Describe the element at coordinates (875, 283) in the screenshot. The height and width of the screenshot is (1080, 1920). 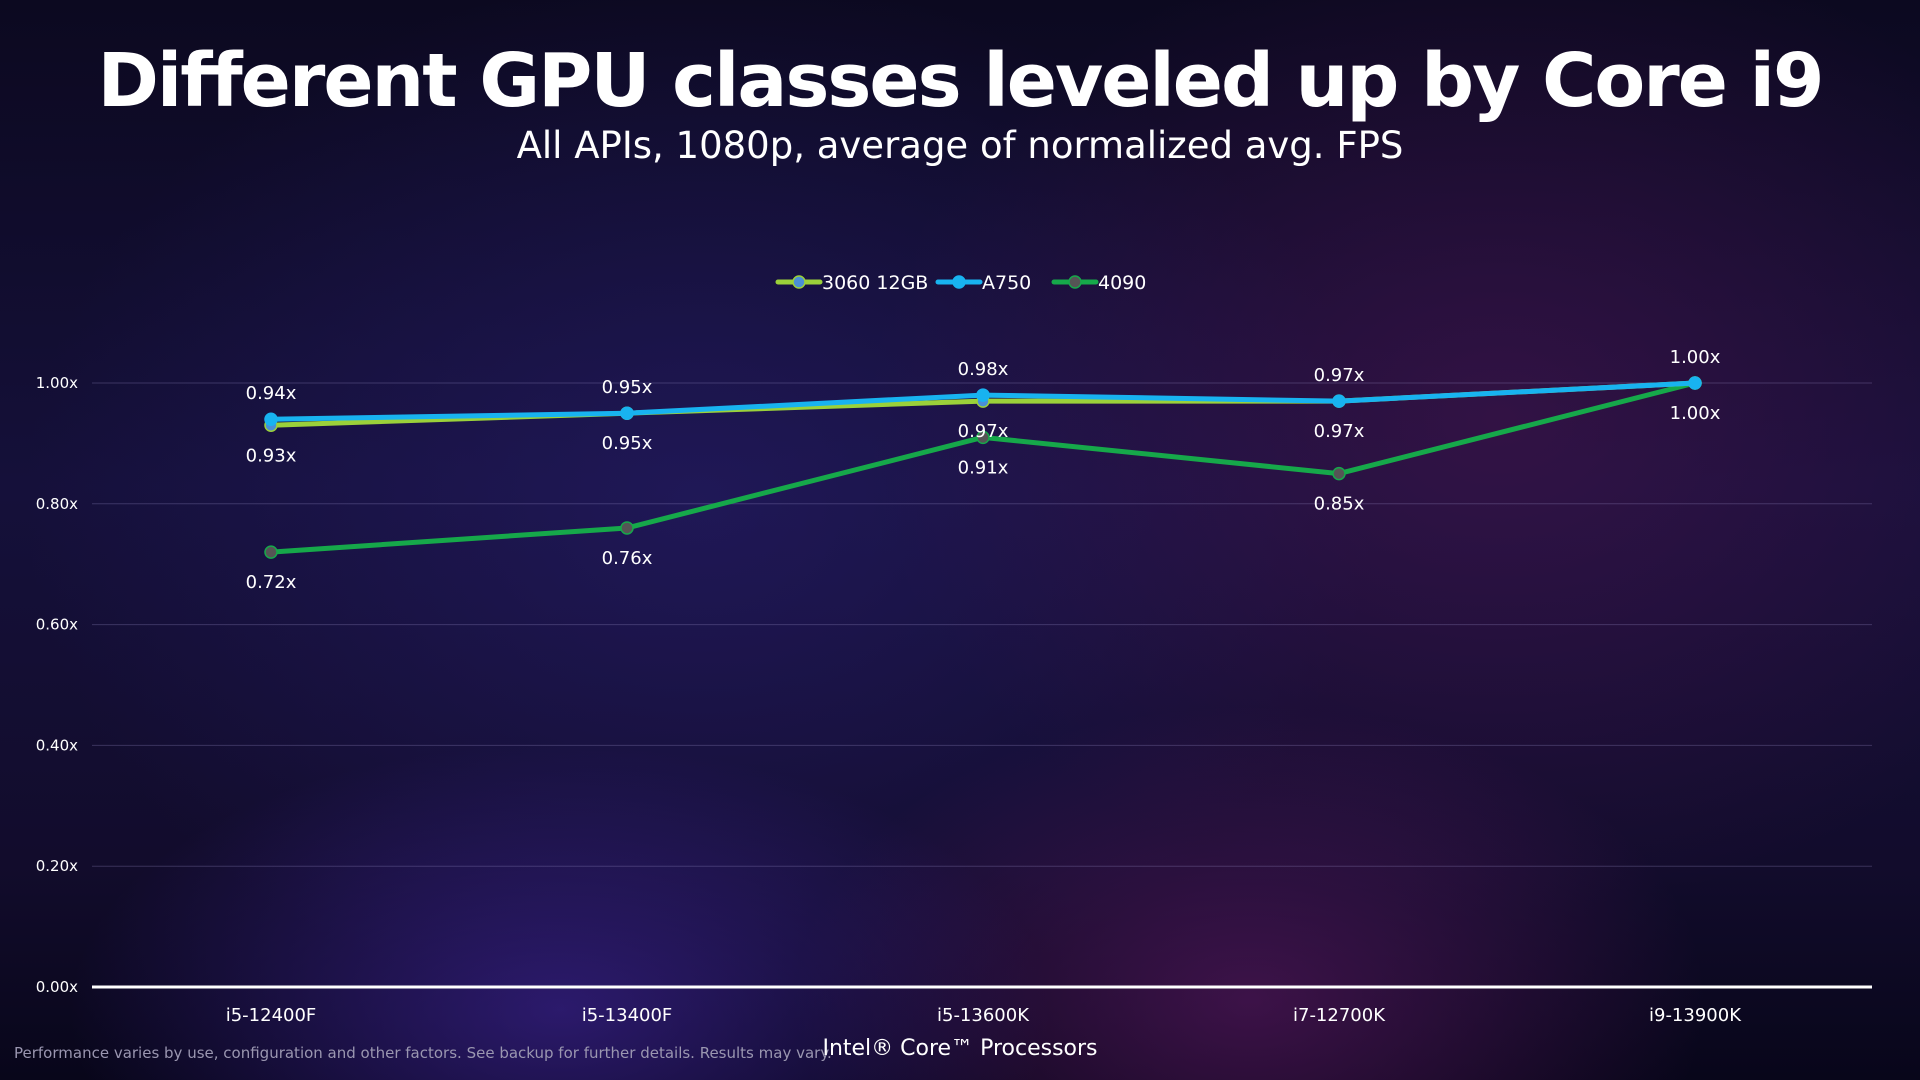
I see `legend-label: 3060 12GB` at that location.